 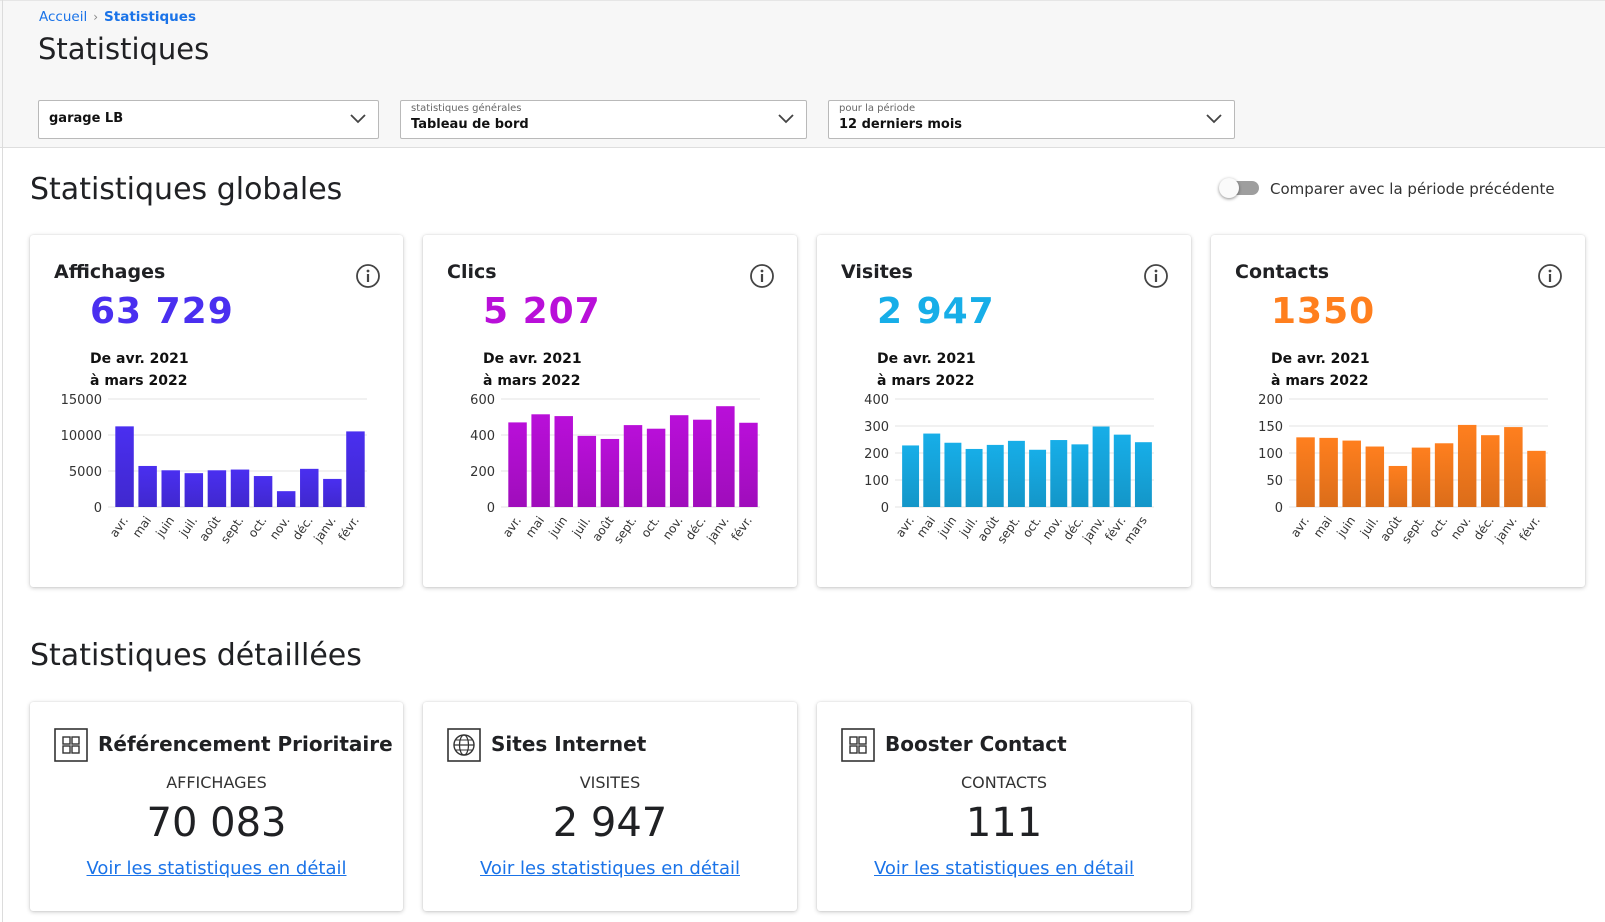 I want to click on period-select: pour la période 12 derniers mois, so click(x=1031, y=119).